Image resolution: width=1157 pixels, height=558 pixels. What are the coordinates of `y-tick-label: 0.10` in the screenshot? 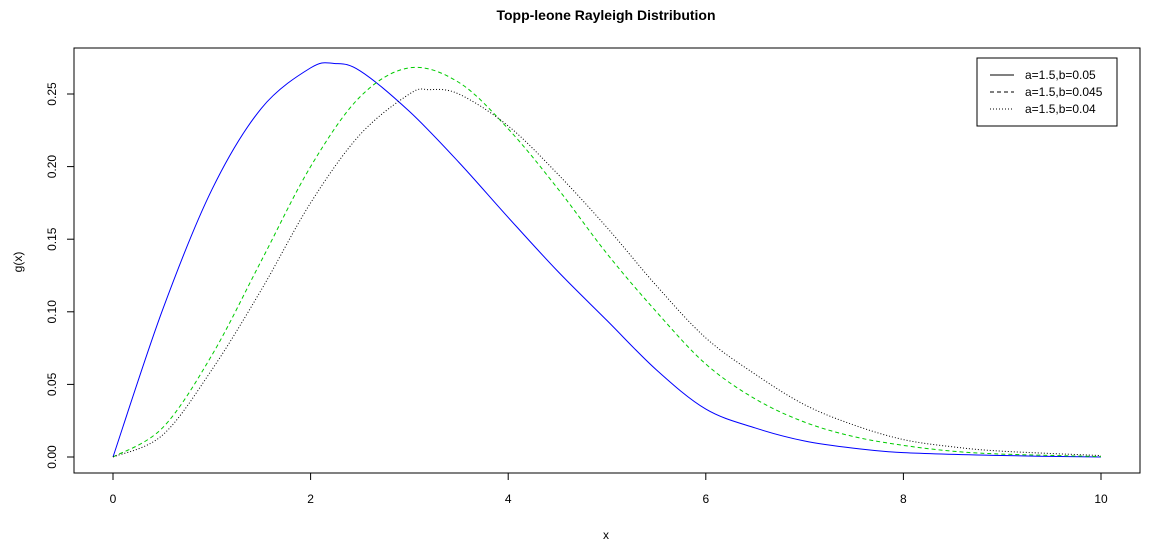 It's located at (52, 312).